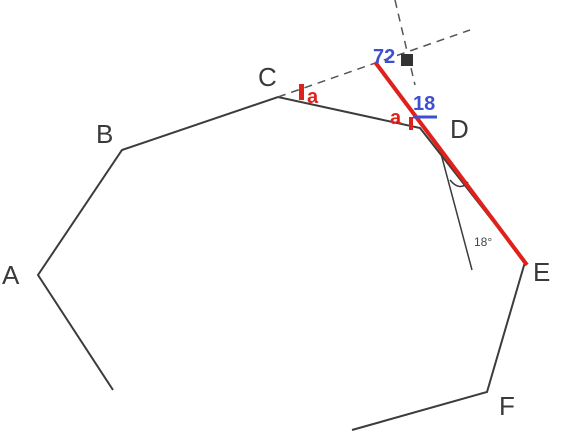  What do you see at coordinates (396, 118) in the screenshot?
I see `mark-a-near-d: a` at bounding box center [396, 118].